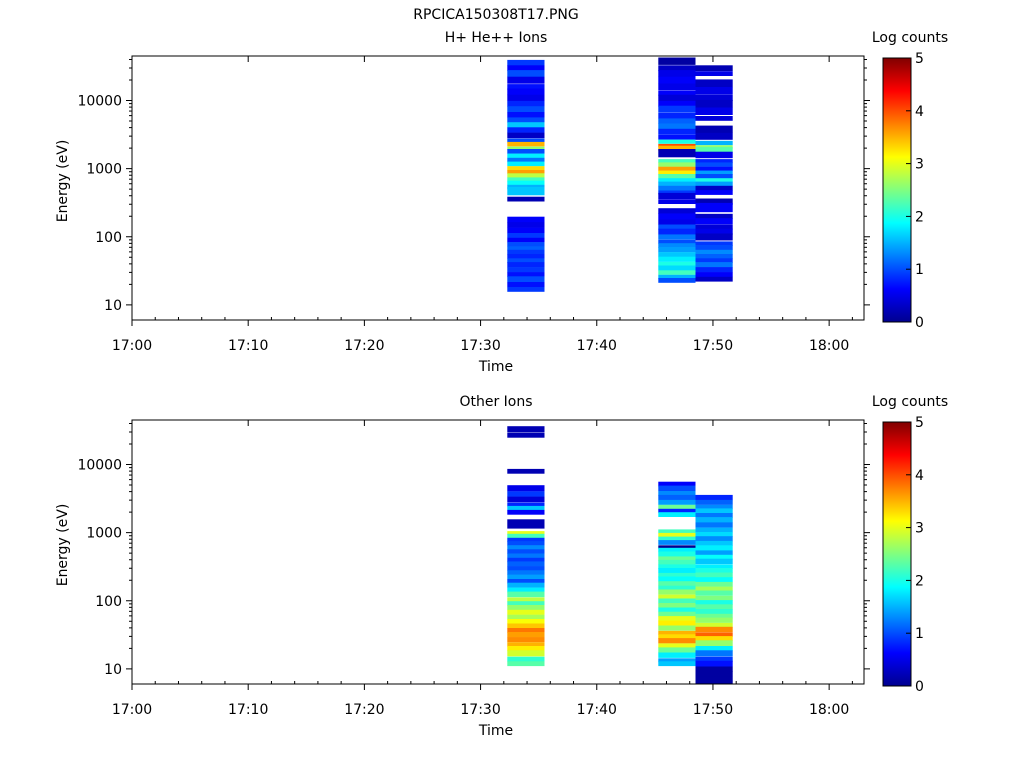 Image resolution: width=1024 pixels, height=768 pixels. Describe the element at coordinates (364, 346) in the screenshot. I see `x-tick-label: 17:20` at that location.